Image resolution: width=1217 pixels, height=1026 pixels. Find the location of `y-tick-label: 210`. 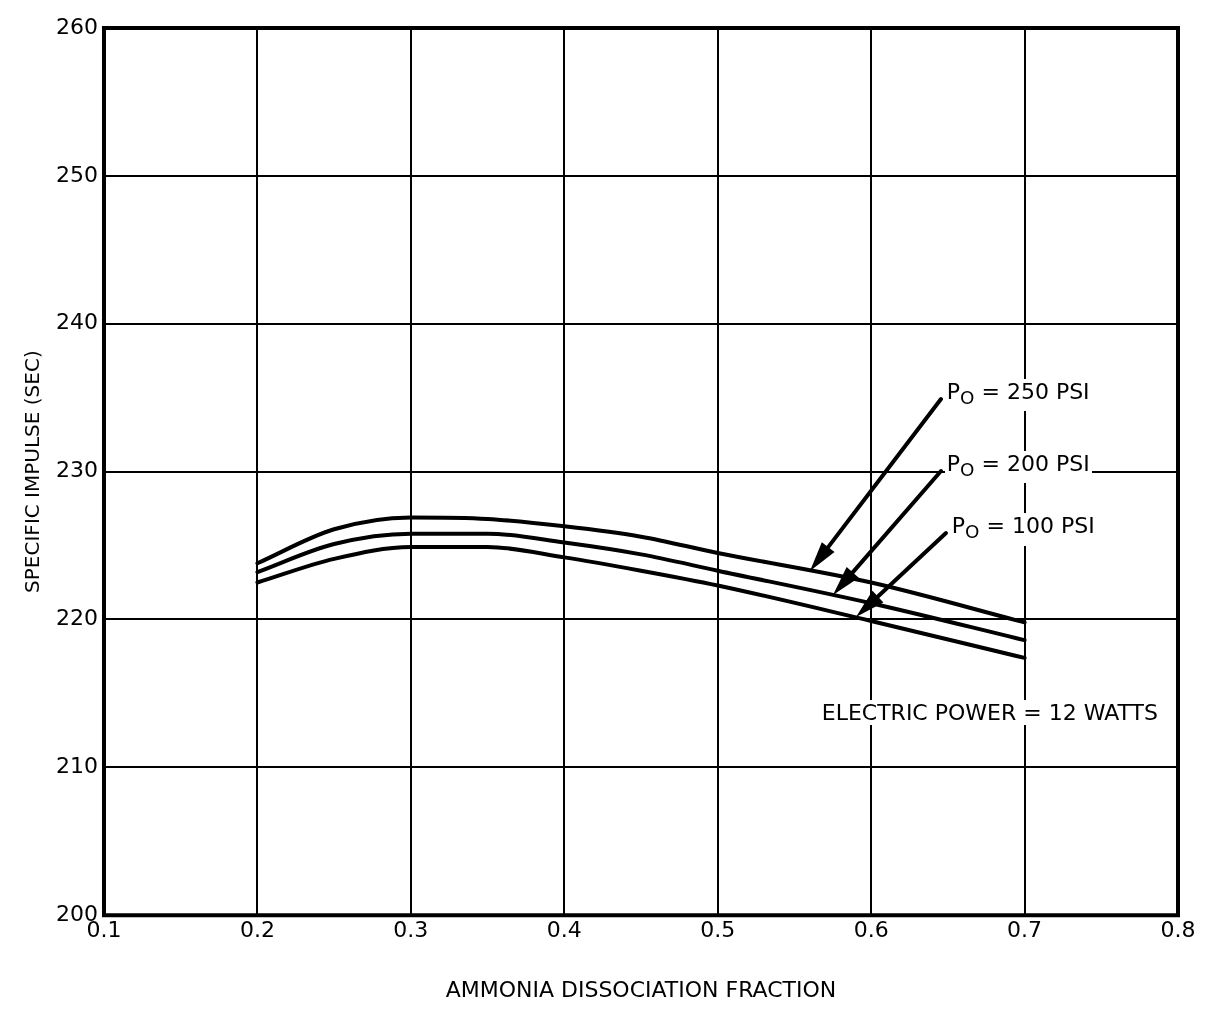

y-tick-label: 210 is located at coordinates (76, 766).